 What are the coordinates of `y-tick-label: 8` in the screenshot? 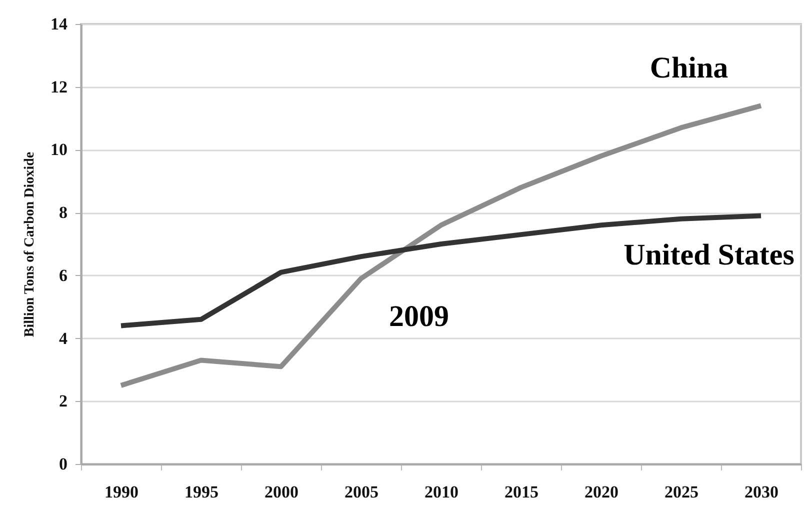 It's located at (63, 212).